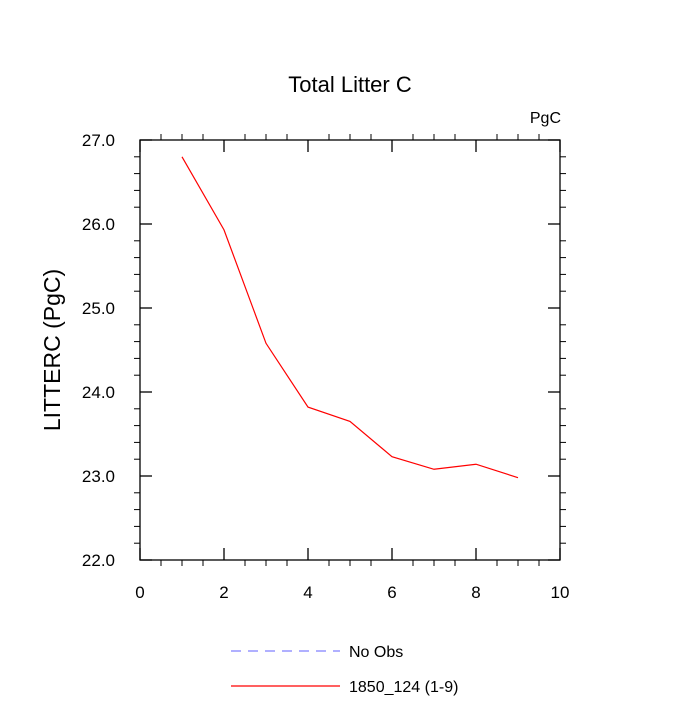 The width and height of the screenshot is (700, 705). I want to click on x-tick-label: 4, so click(307, 592).